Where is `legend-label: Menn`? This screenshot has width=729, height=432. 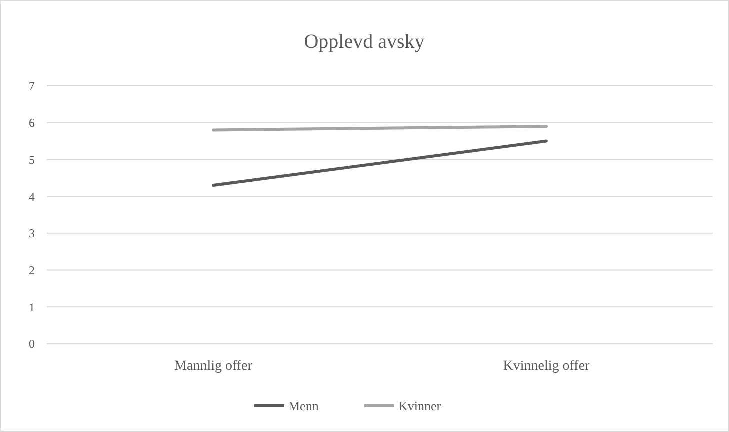
legend-label: Menn is located at coordinates (304, 406).